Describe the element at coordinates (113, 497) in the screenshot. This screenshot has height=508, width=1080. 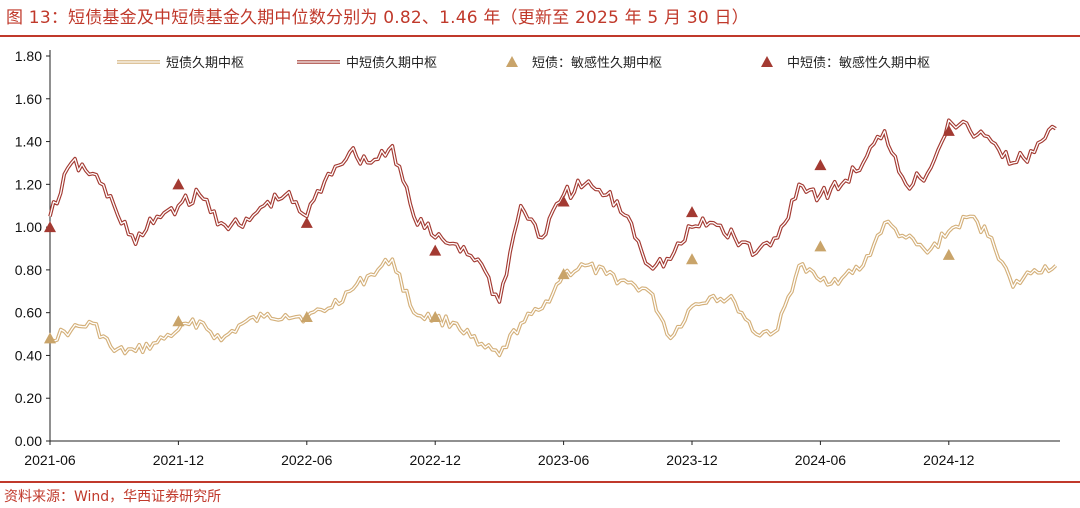
I see `source-note: 资料来源：Wind，华西证券研究所` at that location.